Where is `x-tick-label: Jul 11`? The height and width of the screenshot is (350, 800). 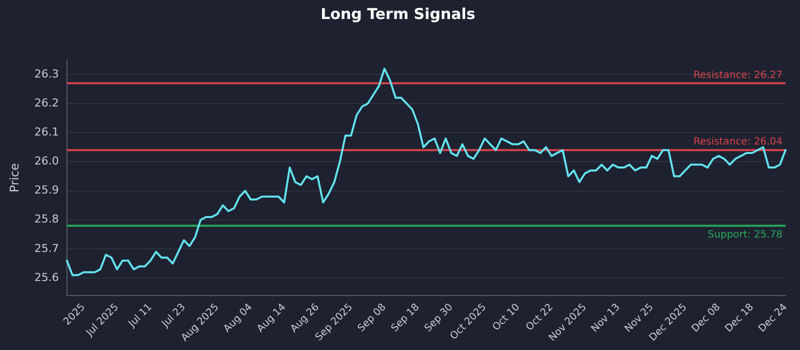 x-tick-label: Jul 11 is located at coordinates (140, 316).